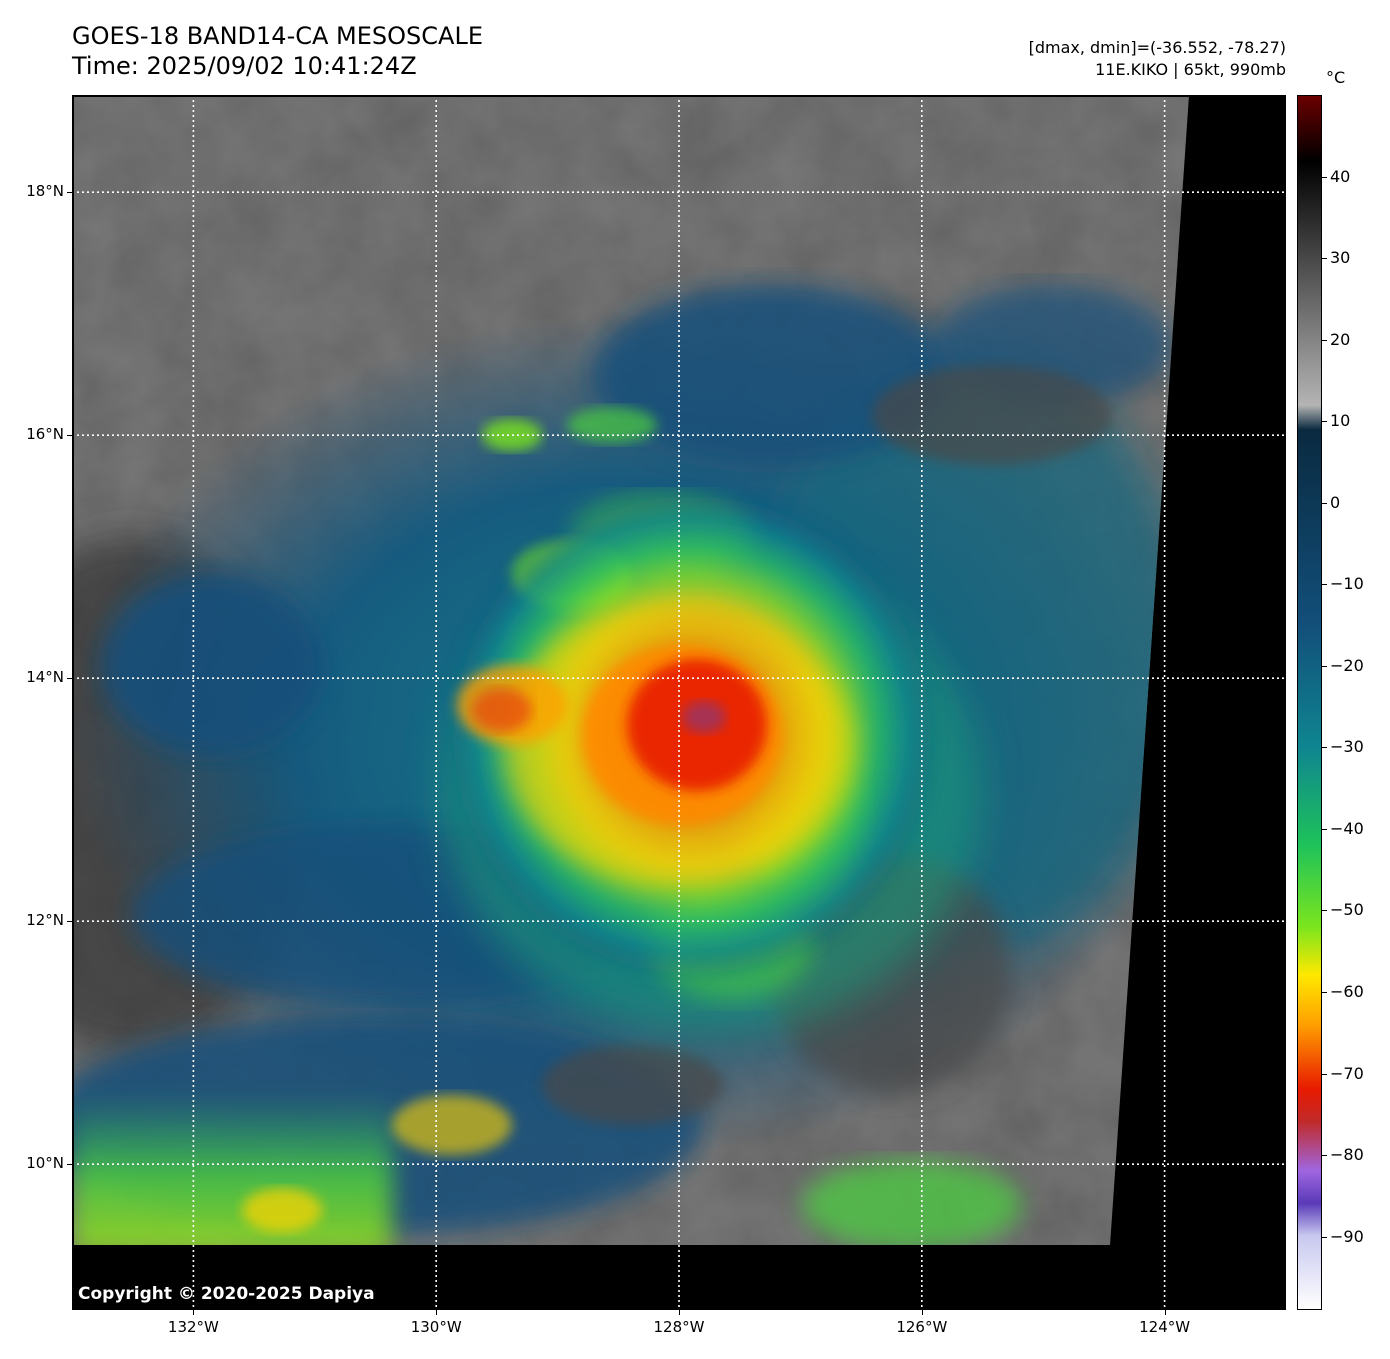  Describe the element at coordinates (45, 434) in the screenshot. I see `lat-tick-label: 16°N` at that location.